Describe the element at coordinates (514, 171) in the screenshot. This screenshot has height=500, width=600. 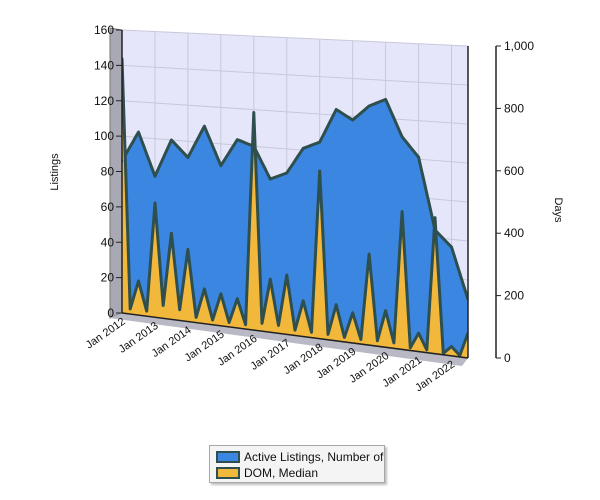
I see `y-right-tick-label: 600` at that location.